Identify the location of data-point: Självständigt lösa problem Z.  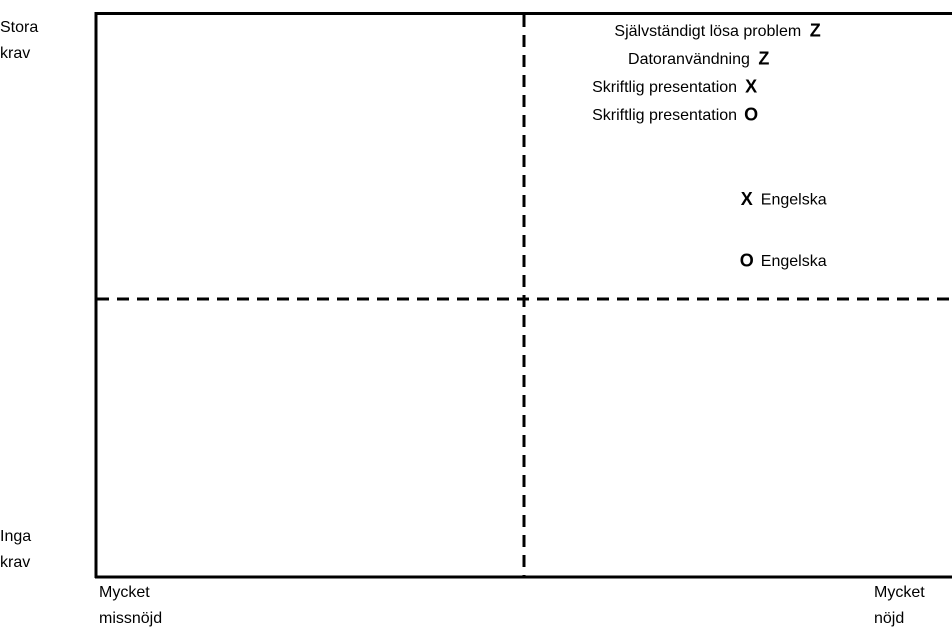
(717, 31).